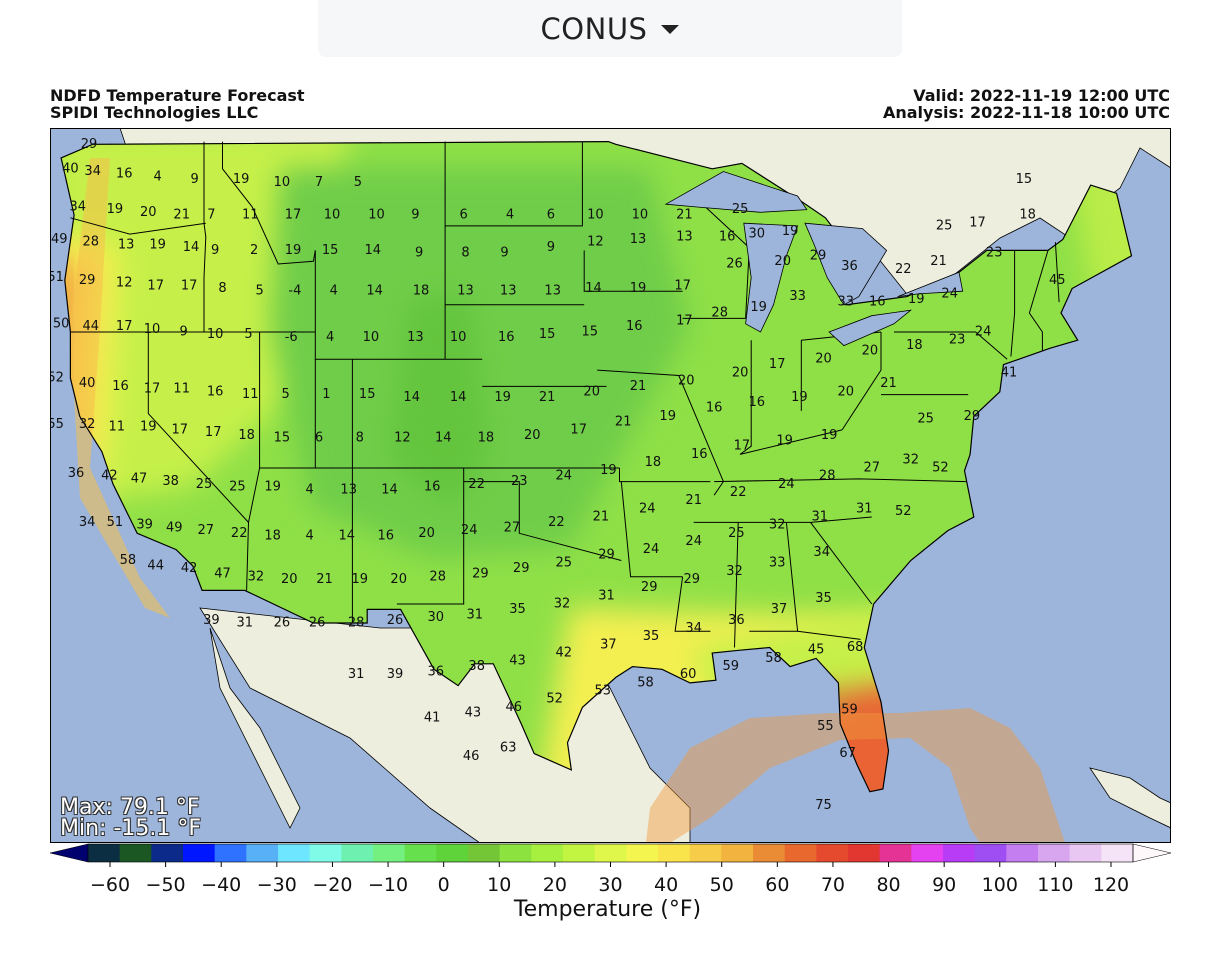 This screenshot has height=978, width=1215. What do you see at coordinates (731, 666) in the screenshot?
I see `temperature-label: 59` at bounding box center [731, 666].